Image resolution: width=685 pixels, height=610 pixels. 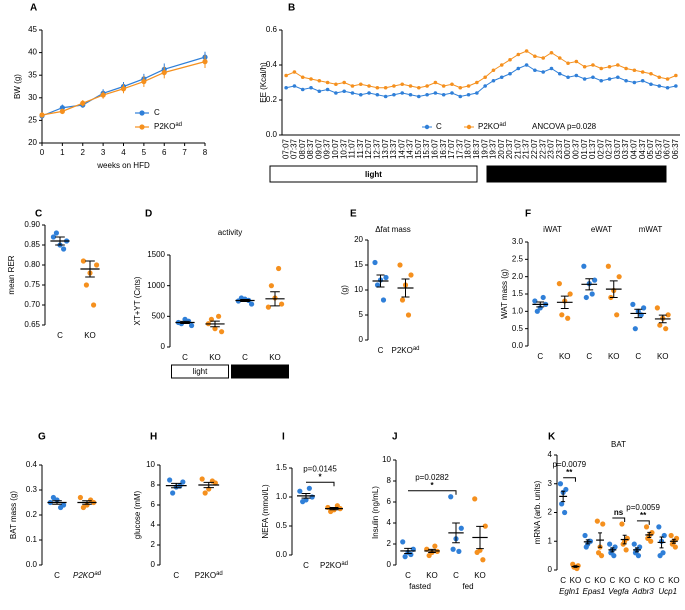 What do you see at coordinates (518, 310) in the screenshot?
I see `y-tick-label: 1.0` at bounding box center [518, 310].